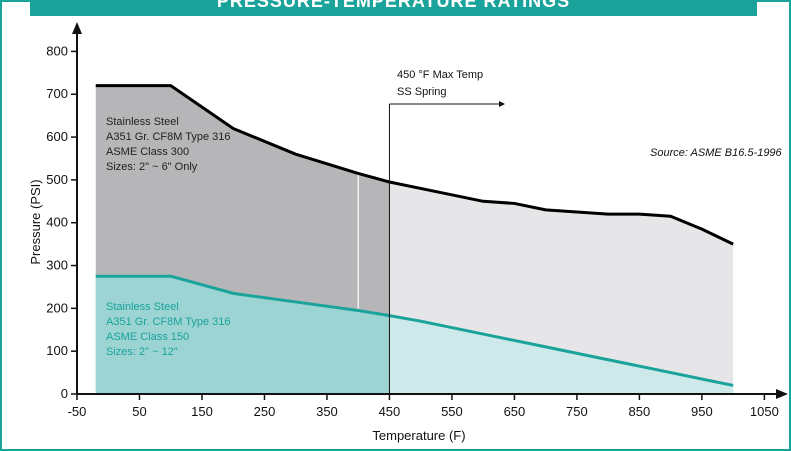  What do you see at coordinates (168, 322) in the screenshot?
I see `class150-note-line: A351 Gr. CF8M Type 316` at bounding box center [168, 322].